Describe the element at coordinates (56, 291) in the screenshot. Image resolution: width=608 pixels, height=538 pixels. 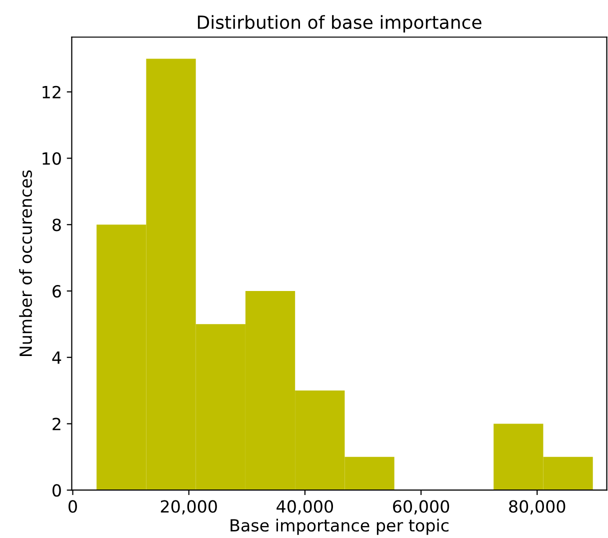
I see `y-tick-label: 6` at that location.